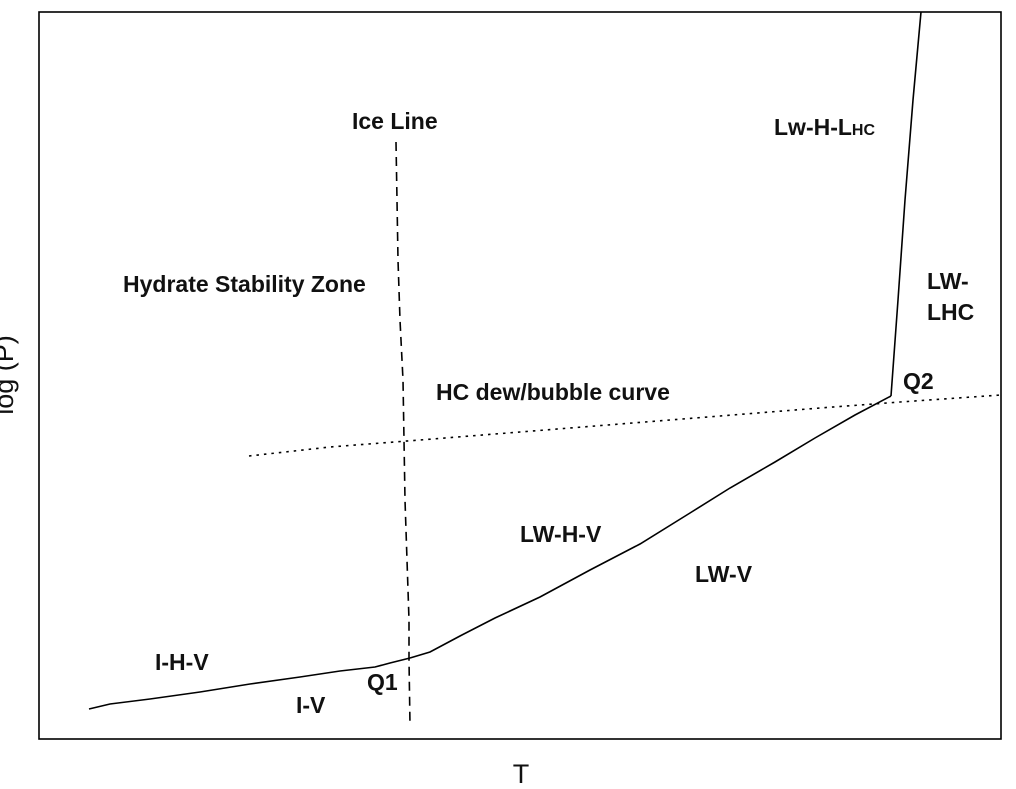  Describe the element at coordinates (403, 433) in the screenshot. I see `ice-line` at that location.